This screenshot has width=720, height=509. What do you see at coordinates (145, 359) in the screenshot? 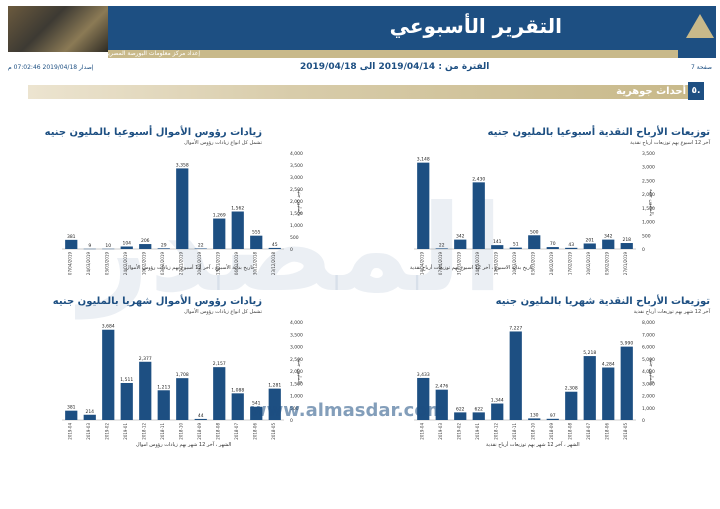
I see `bar-value-label: 2,377` at bounding box center [145, 359].